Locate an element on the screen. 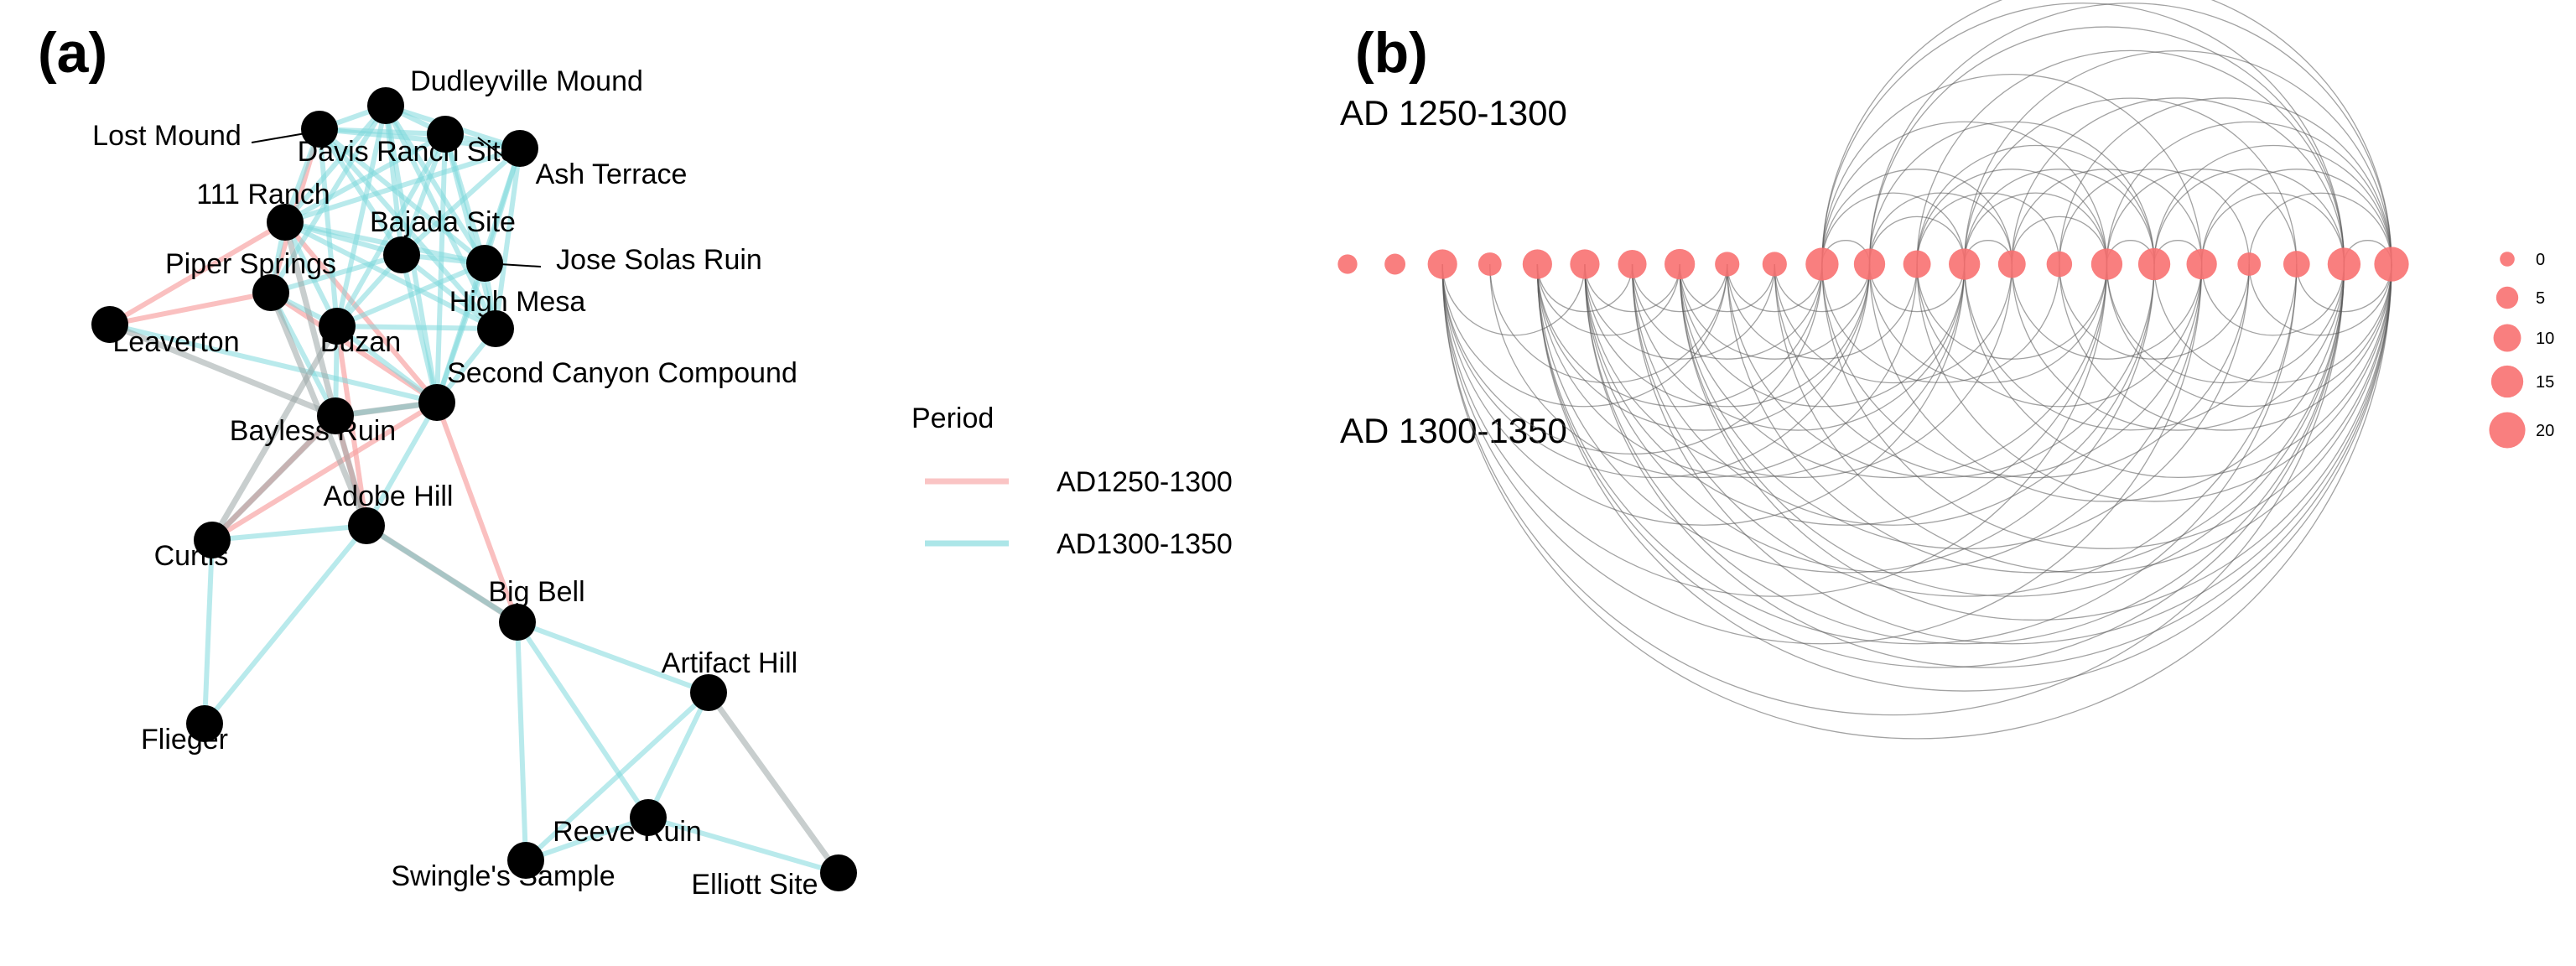 Image resolution: width=2576 pixels, height=966 pixels. edge-1300-jose-buzan is located at coordinates (411, 295).